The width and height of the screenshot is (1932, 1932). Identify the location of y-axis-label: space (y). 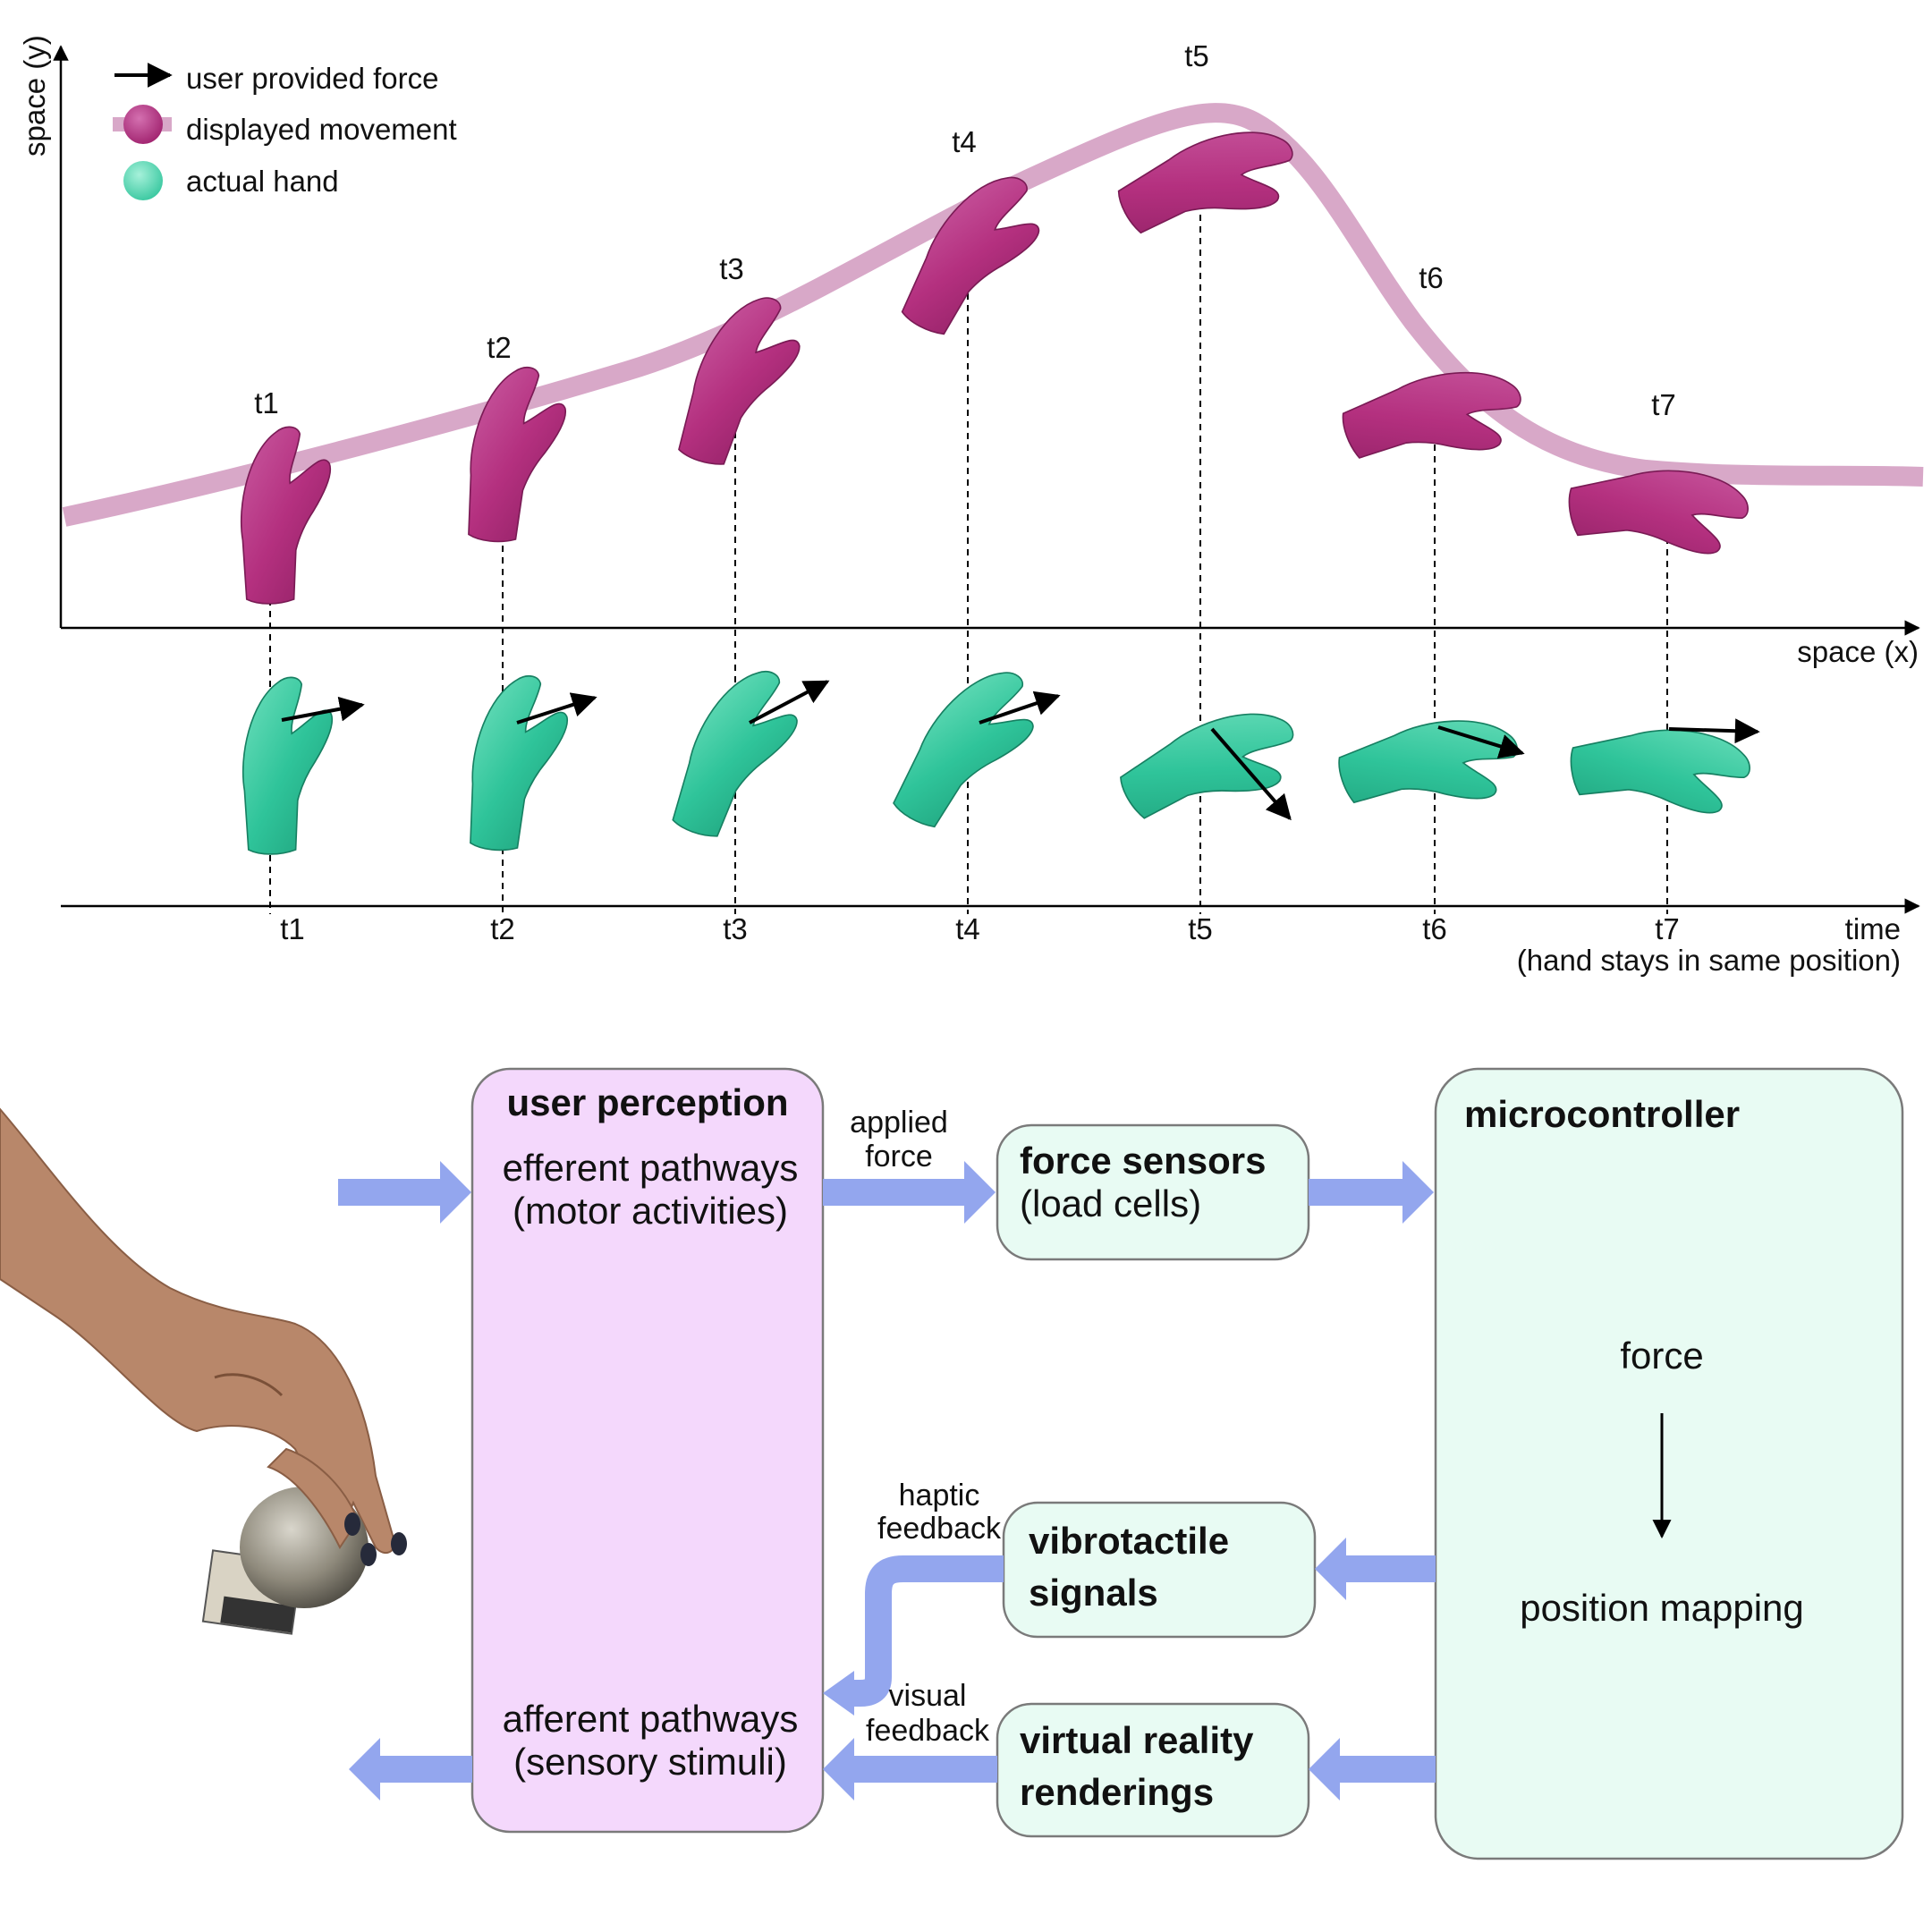
(34, 96).